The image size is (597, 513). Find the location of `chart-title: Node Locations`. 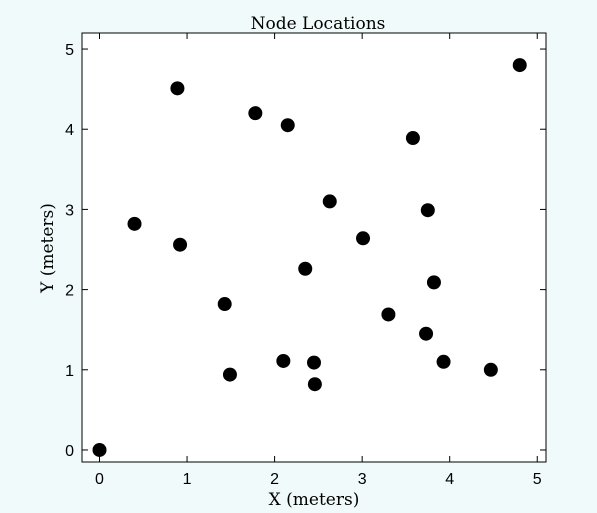

chart-title: Node Locations is located at coordinates (318, 24).